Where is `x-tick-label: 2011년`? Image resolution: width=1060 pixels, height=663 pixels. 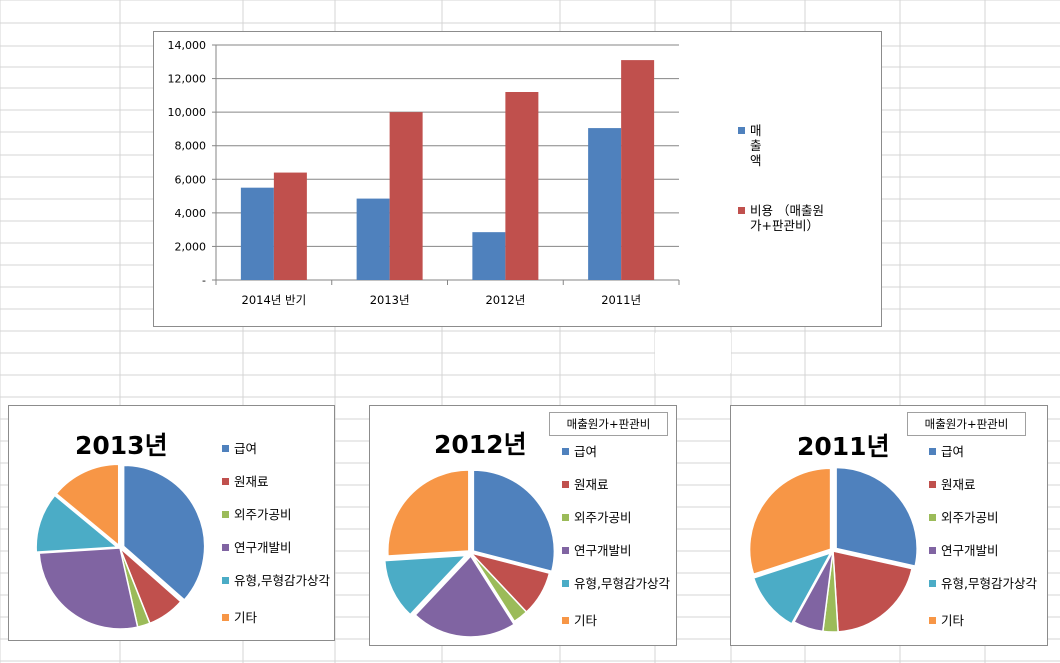 x-tick-label: 2011년 is located at coordinates (621, 300).